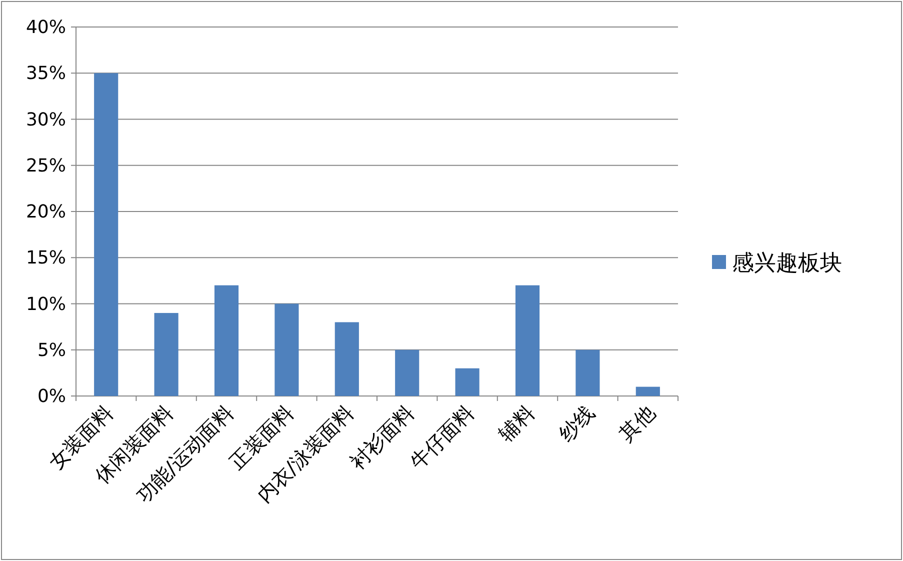  Describe the element at coordinates (46, 304) in the screenshot. I see `y-tick-label: 10%` at that location.